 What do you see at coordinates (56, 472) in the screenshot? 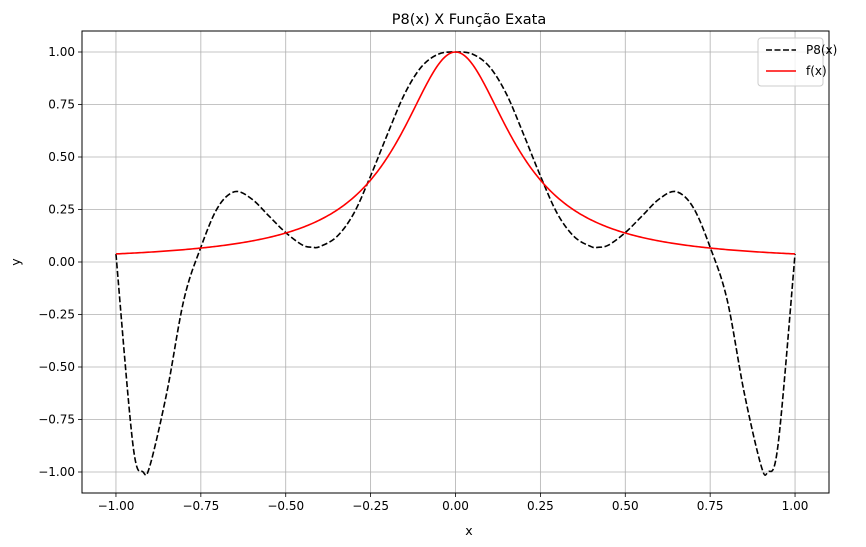
I see `y-tick-label: −1.00` at bounding box center [56, 472].